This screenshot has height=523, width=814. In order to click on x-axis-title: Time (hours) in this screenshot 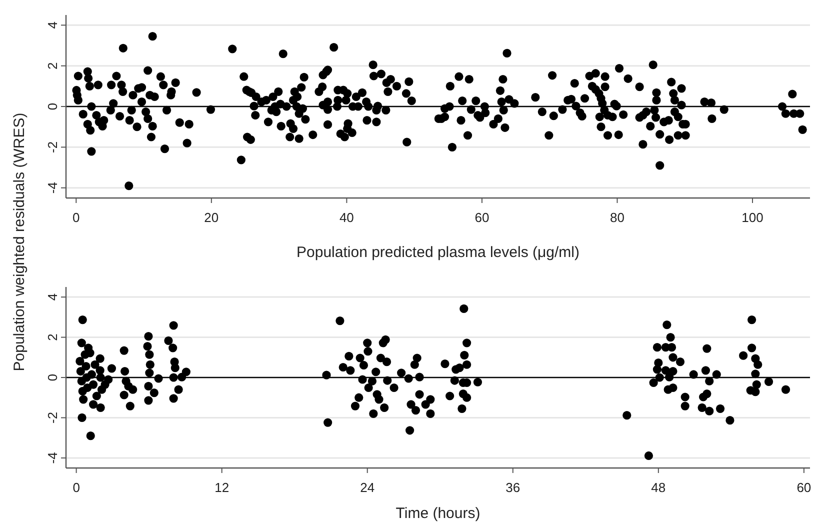, I will do `click(438, 513)`.